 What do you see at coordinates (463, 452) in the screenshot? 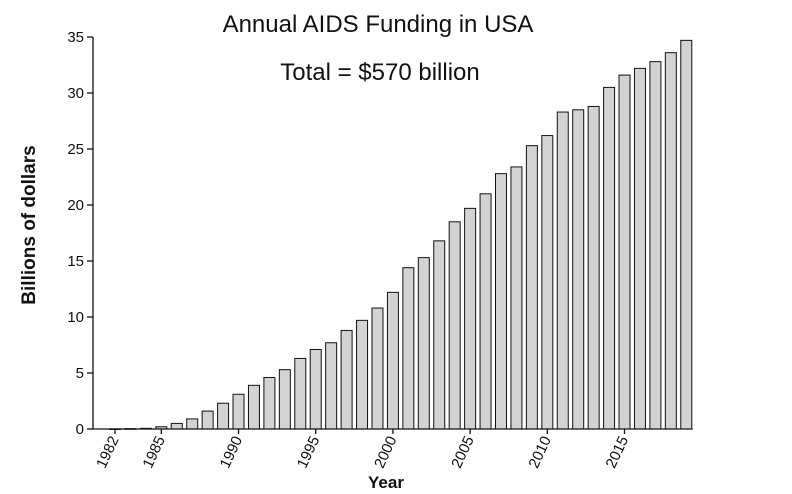
I see `x-tick-label: 2005` at bounding box center [463, 452].